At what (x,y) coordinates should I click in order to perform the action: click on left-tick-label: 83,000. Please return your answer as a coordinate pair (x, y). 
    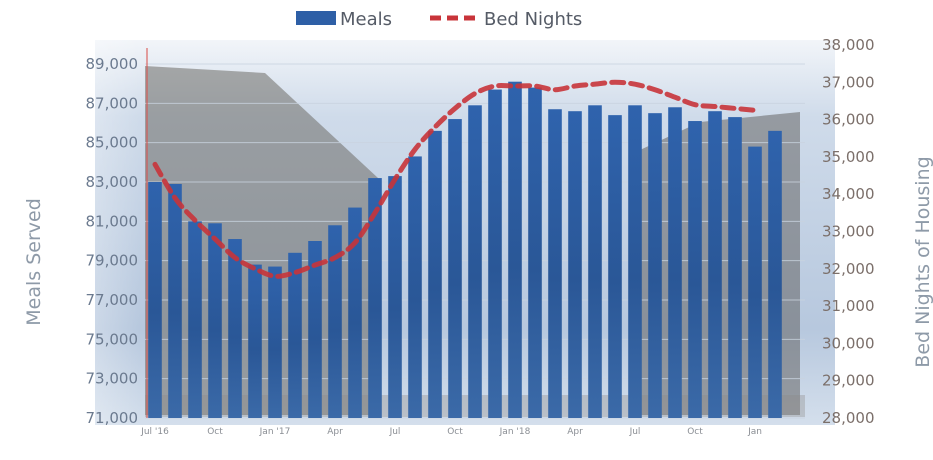
    Looking at the image, I should click on (112, 182).